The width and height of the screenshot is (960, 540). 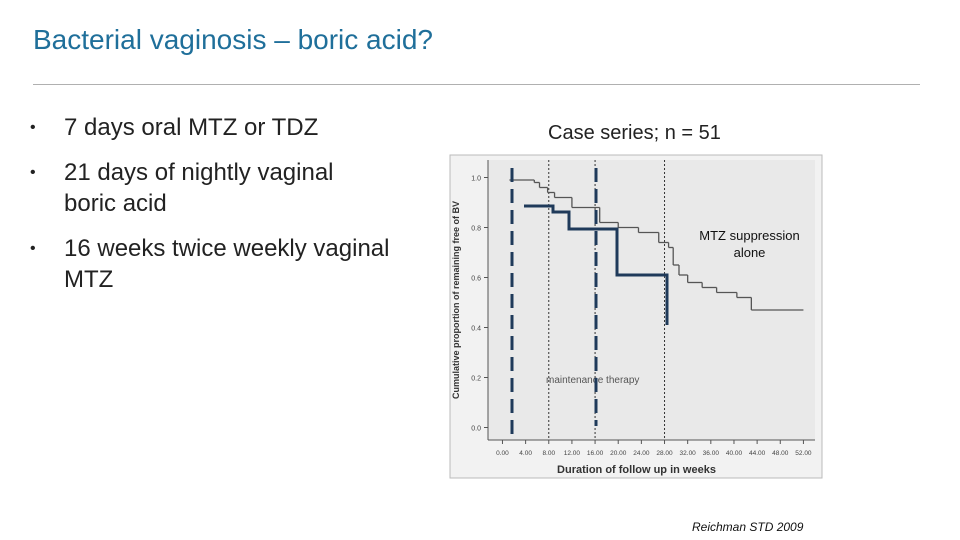 What do you see at coordinates (596, 264) in the screenshot?
I see `bracket-line` at bounding box center [596, 264].